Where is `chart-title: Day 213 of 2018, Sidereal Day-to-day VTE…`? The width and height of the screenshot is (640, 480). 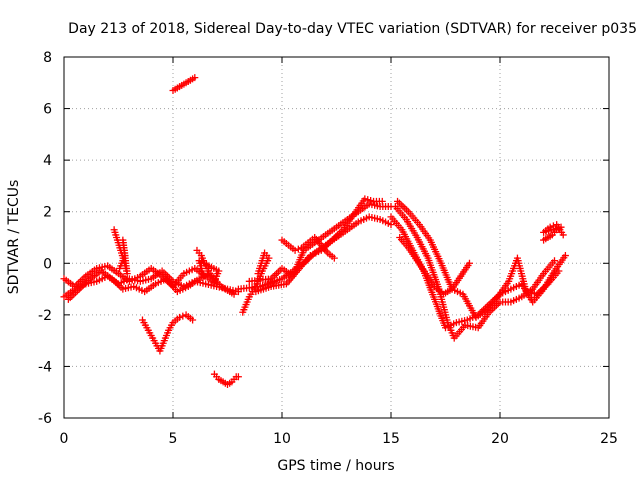 chart-title: Day 213 of 2018, Sidereal Day-to-day VTE… is located at coordinates (352, 29).